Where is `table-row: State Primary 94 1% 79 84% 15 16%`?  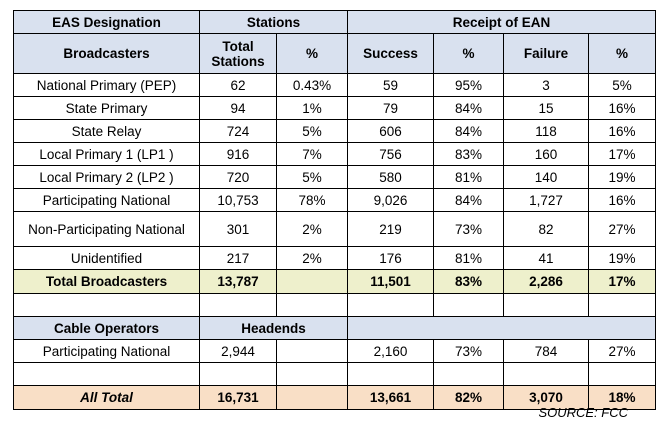
table-row: State Primary 94 1% 79 84% 15 16% is located at coordinates (334, 108).